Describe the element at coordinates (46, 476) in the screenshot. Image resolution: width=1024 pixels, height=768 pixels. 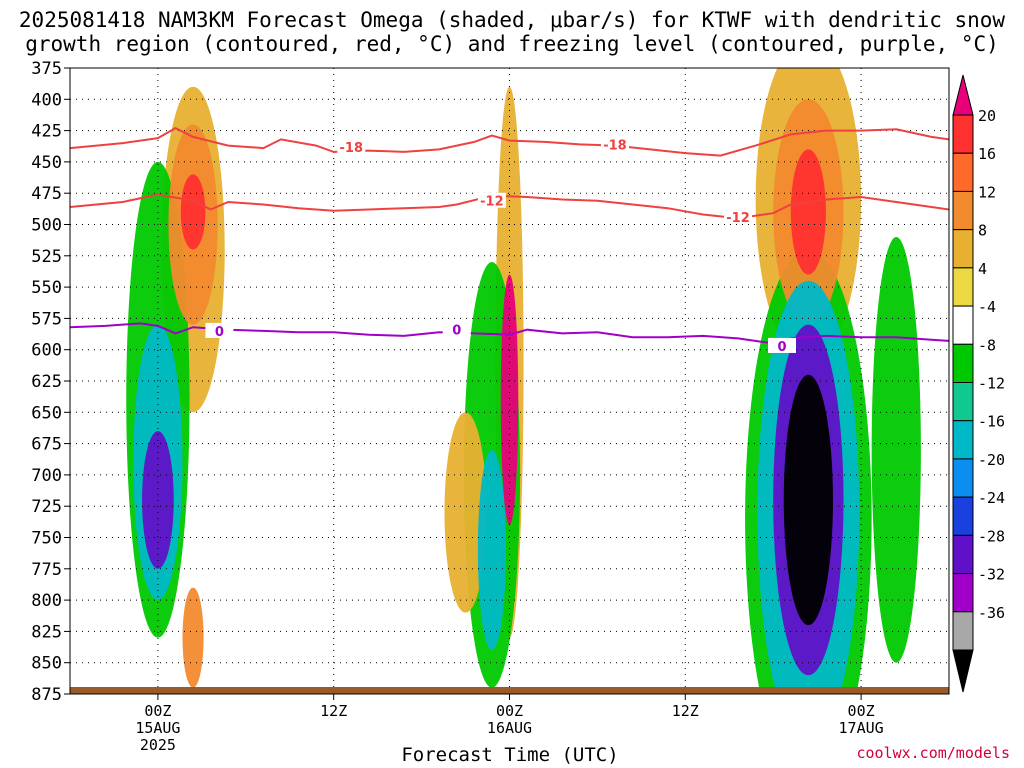
I see `y-tick-label: 700` at that location.